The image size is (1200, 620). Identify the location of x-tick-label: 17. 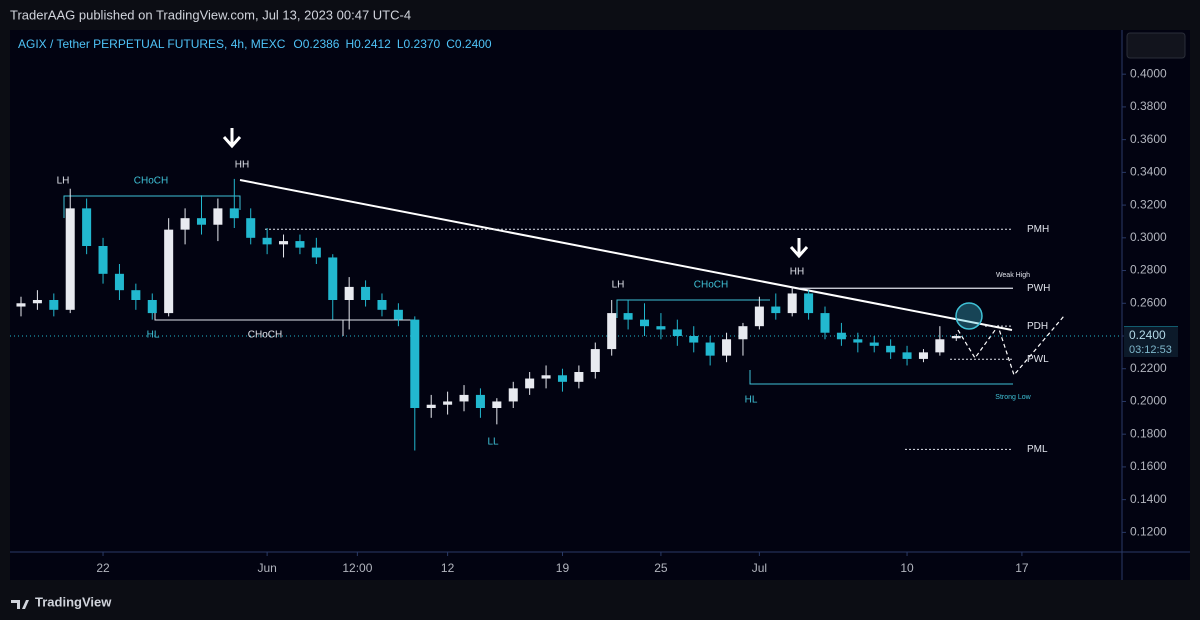
(1022, 568).